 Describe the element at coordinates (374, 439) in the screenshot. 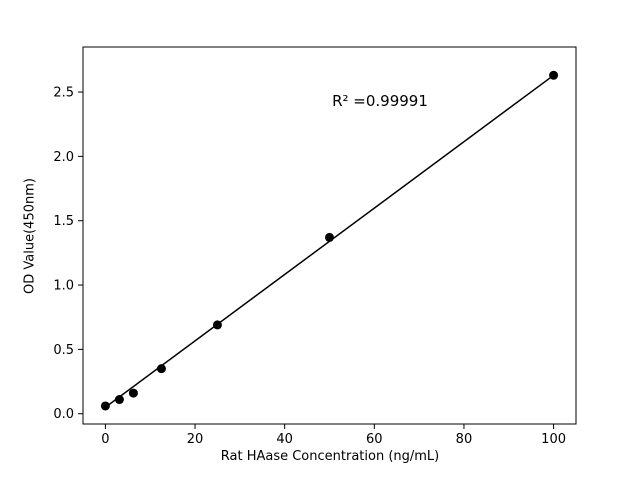

I see `x-tick-label: 60` at that location.